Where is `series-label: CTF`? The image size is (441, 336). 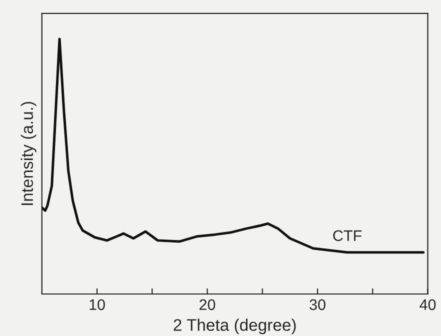 series-label: CTF is located at coordinates (347, 236).